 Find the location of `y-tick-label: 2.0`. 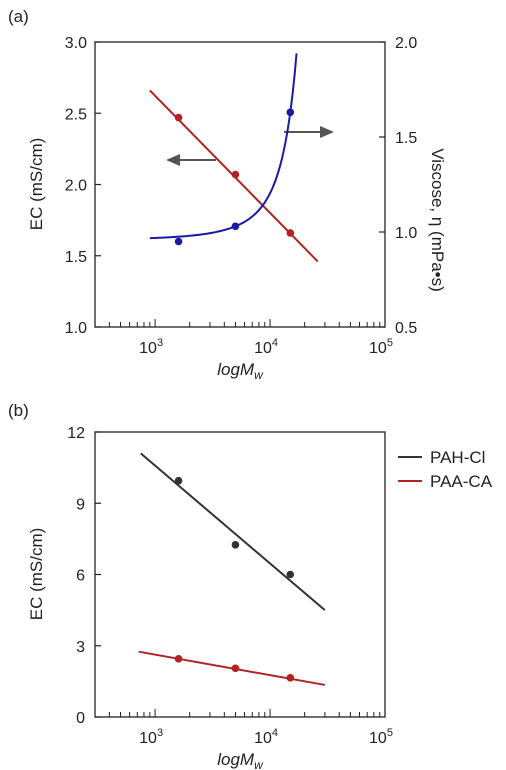

y-tick-label: 2.0 is located at coordinates (76, 186).